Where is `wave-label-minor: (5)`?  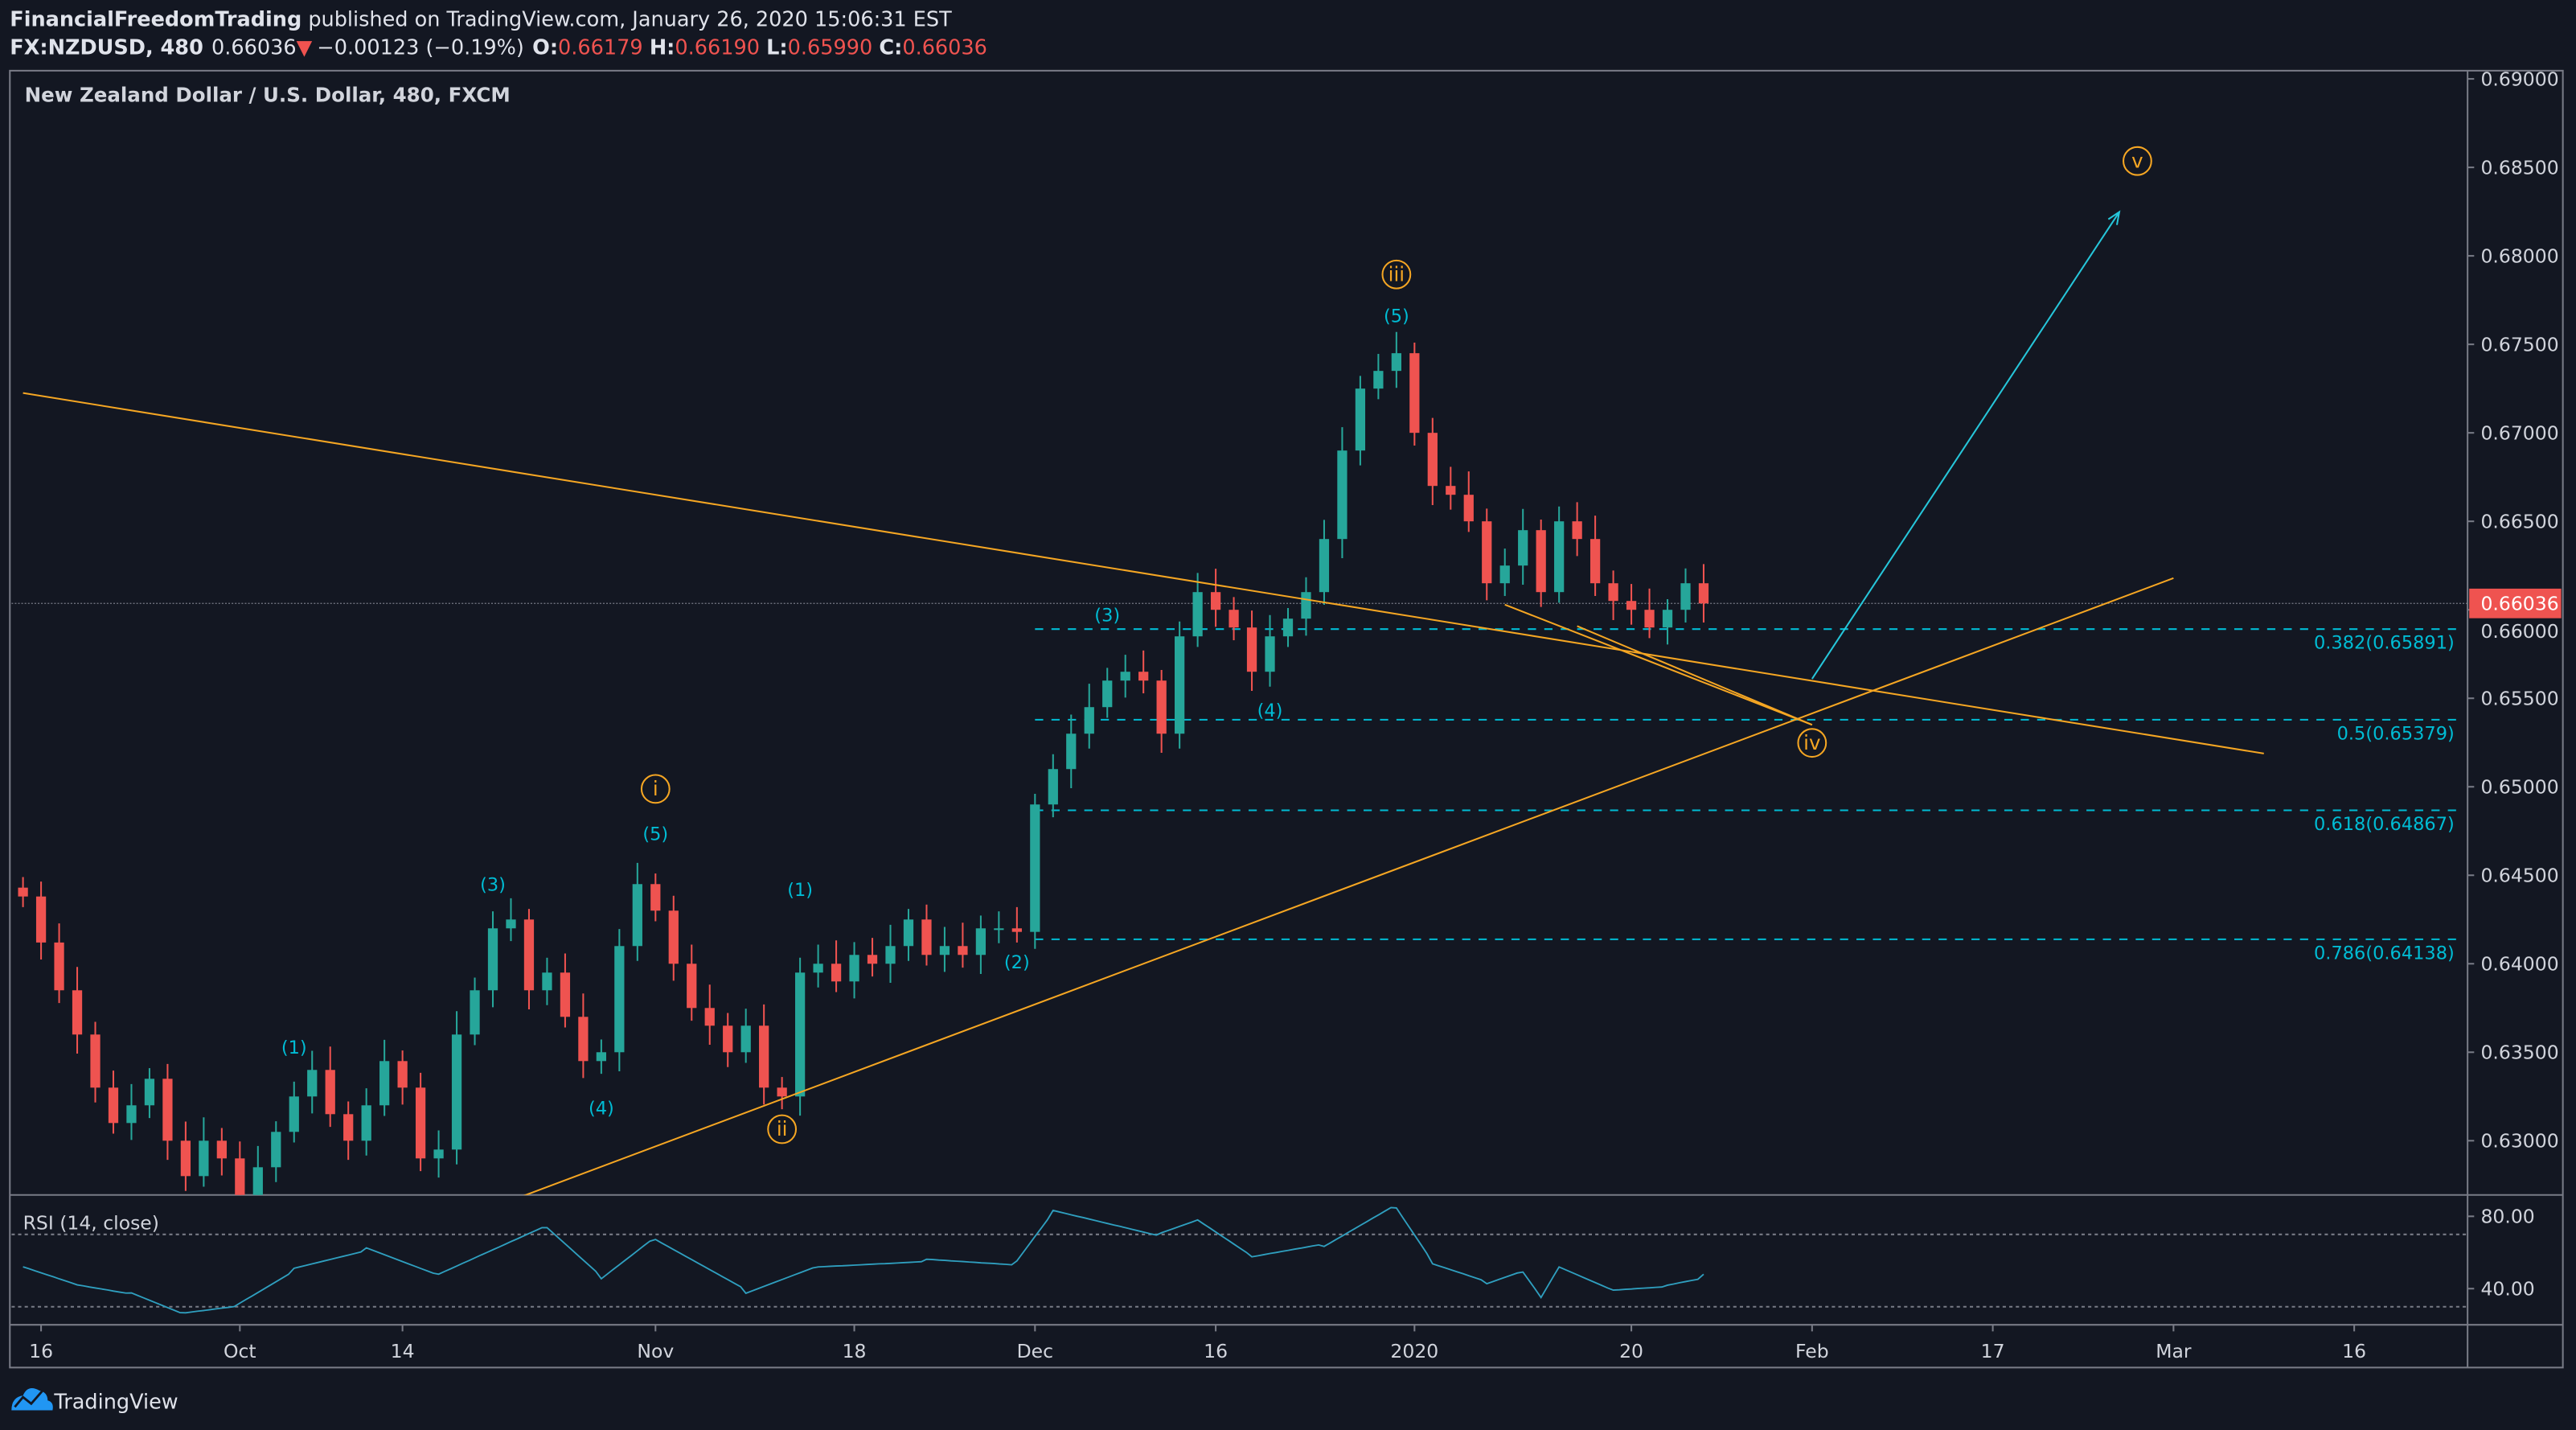
wave-label-minor: (5) is located at coordinates (655, 834).